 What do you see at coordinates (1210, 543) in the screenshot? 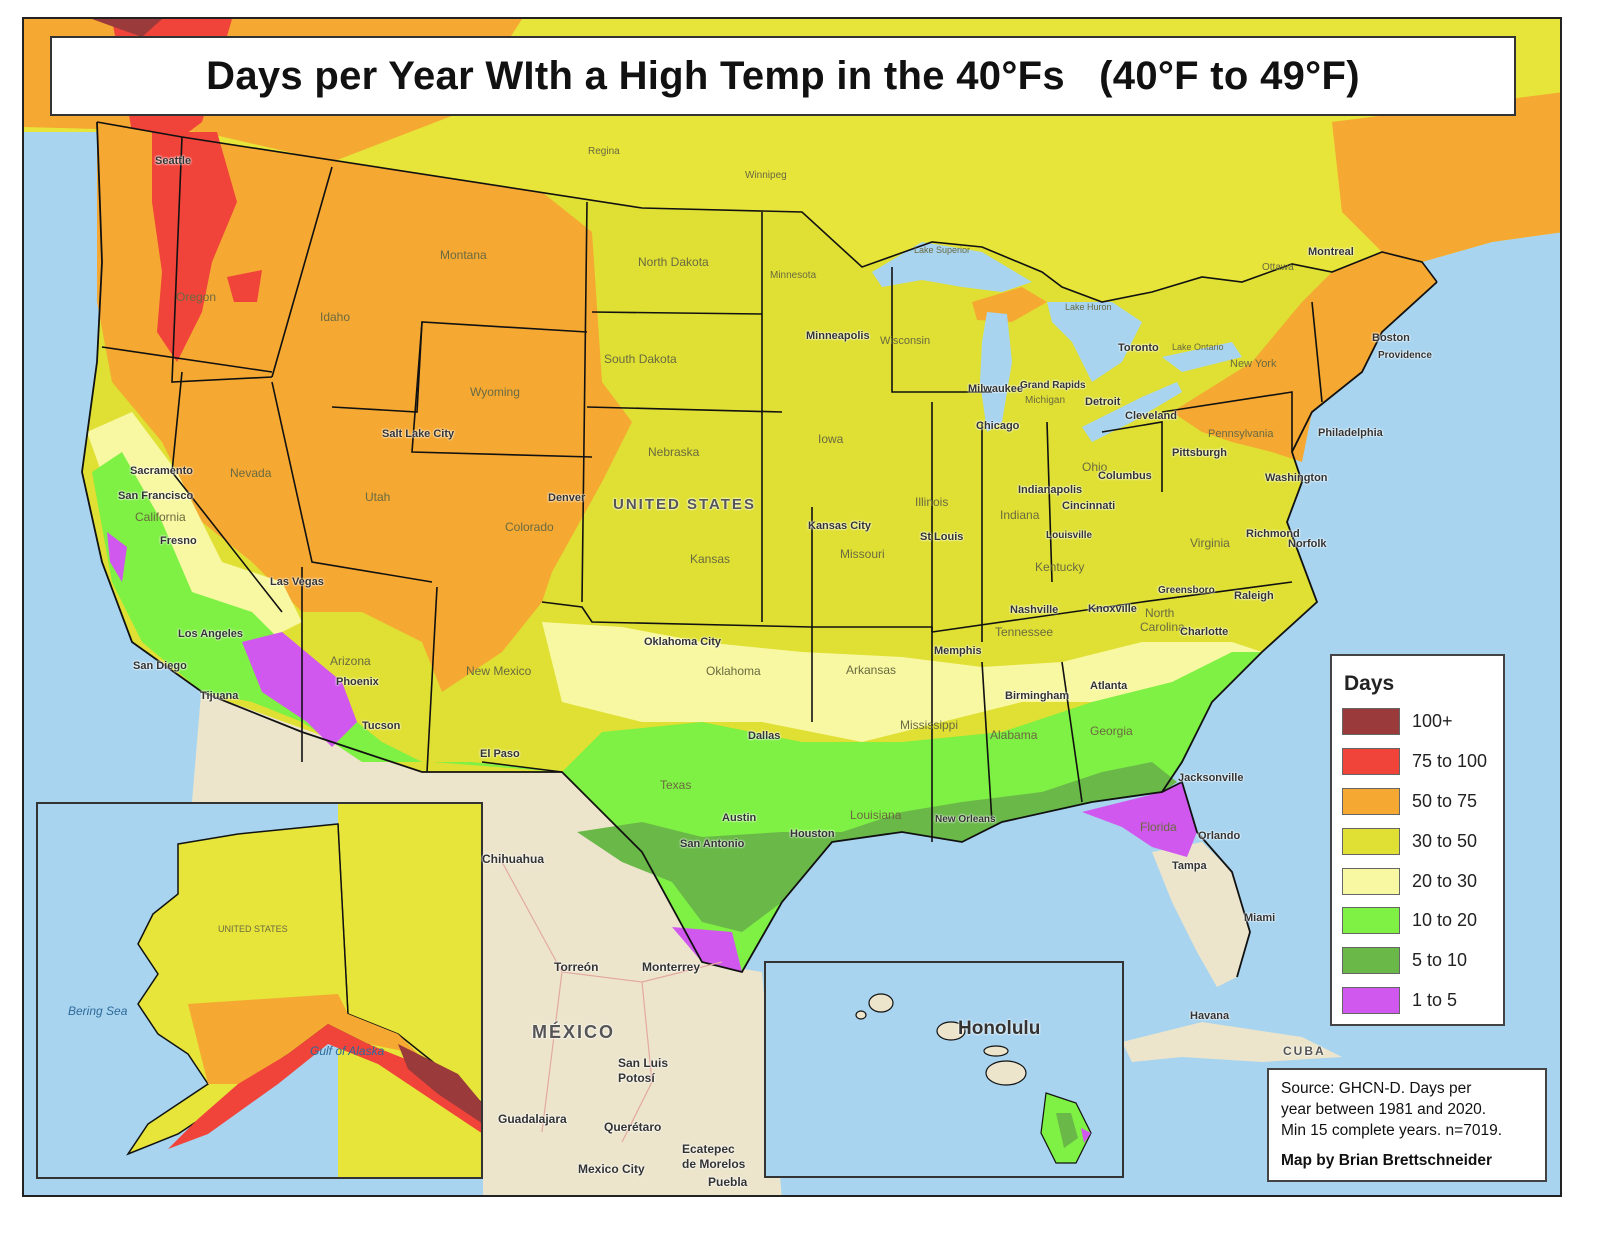
I see `label-virginia: Virginia` at bounding box center [1210, 543].